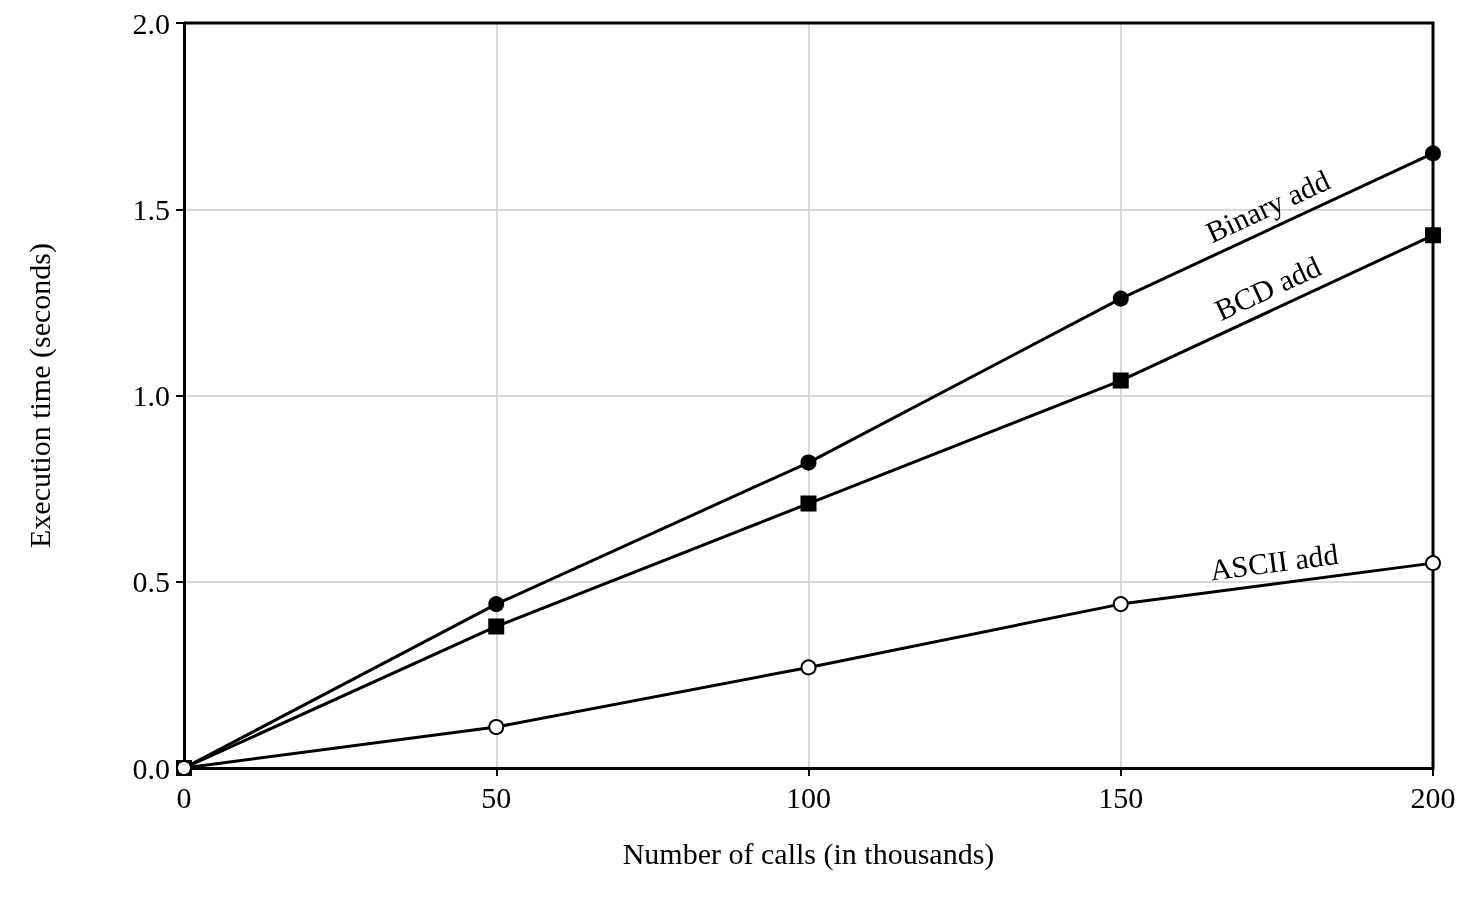 The image size is (1473, 905). Describe the element at coordinates (808, 797) in the screenshot. I see `x-tick-label: 100` at that location.